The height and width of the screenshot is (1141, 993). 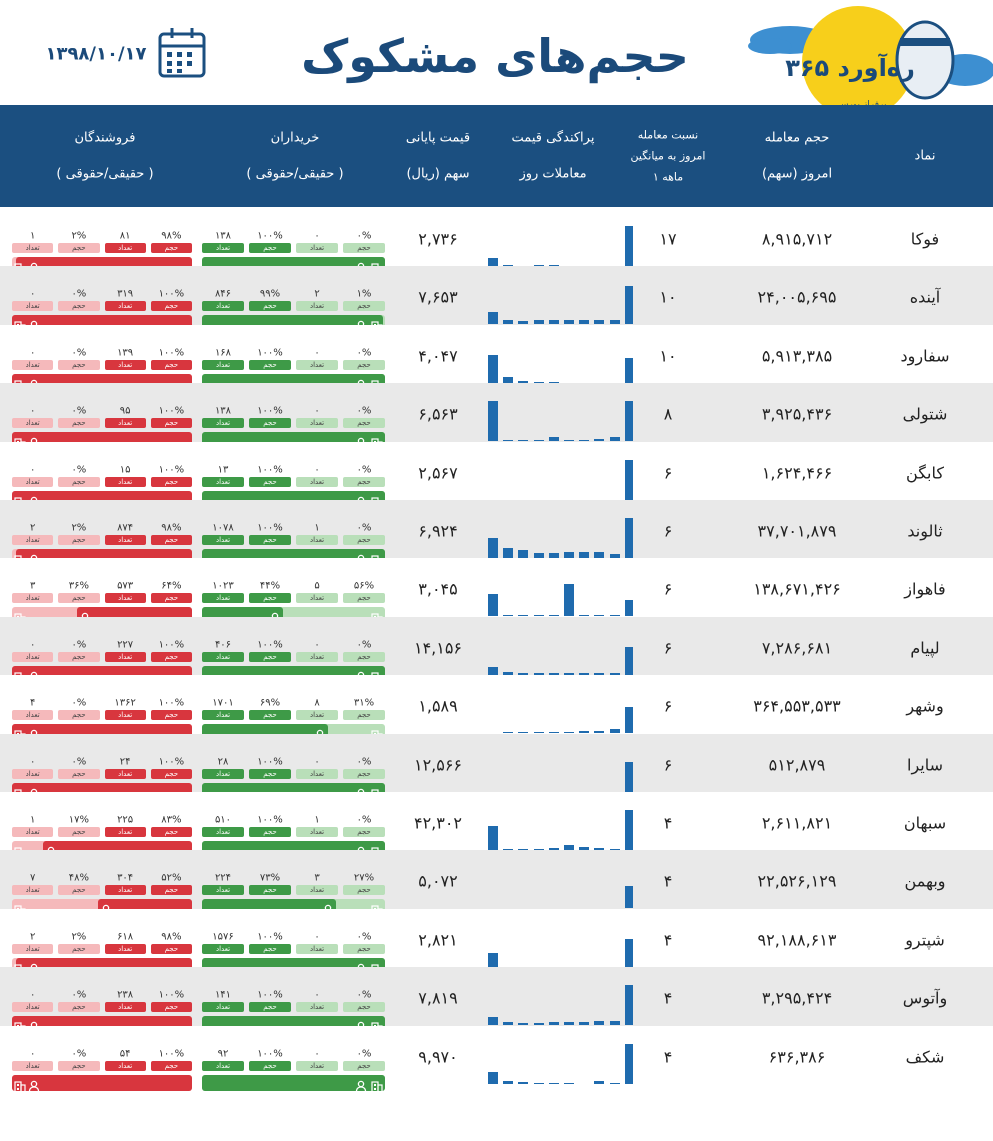 What do you see at coordinates (78, 878) in the screenshot?
I see `trade-number: ۴۸%` at bounding box center [78, 878].